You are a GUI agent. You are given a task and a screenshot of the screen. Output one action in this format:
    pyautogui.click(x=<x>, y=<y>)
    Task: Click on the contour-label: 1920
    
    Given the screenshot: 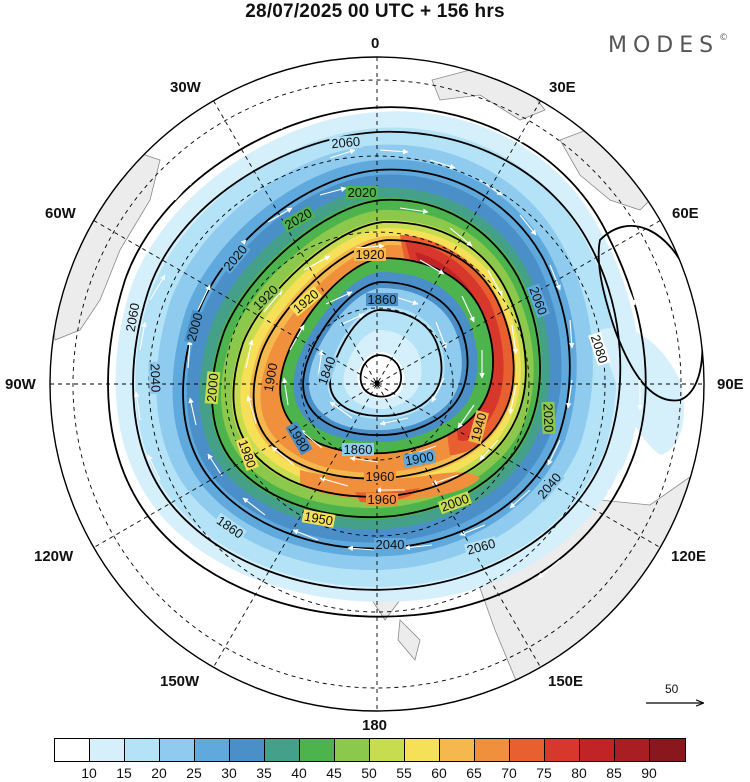 What is the action you would take?
    pyautogui.click(x=370, y=254)
    